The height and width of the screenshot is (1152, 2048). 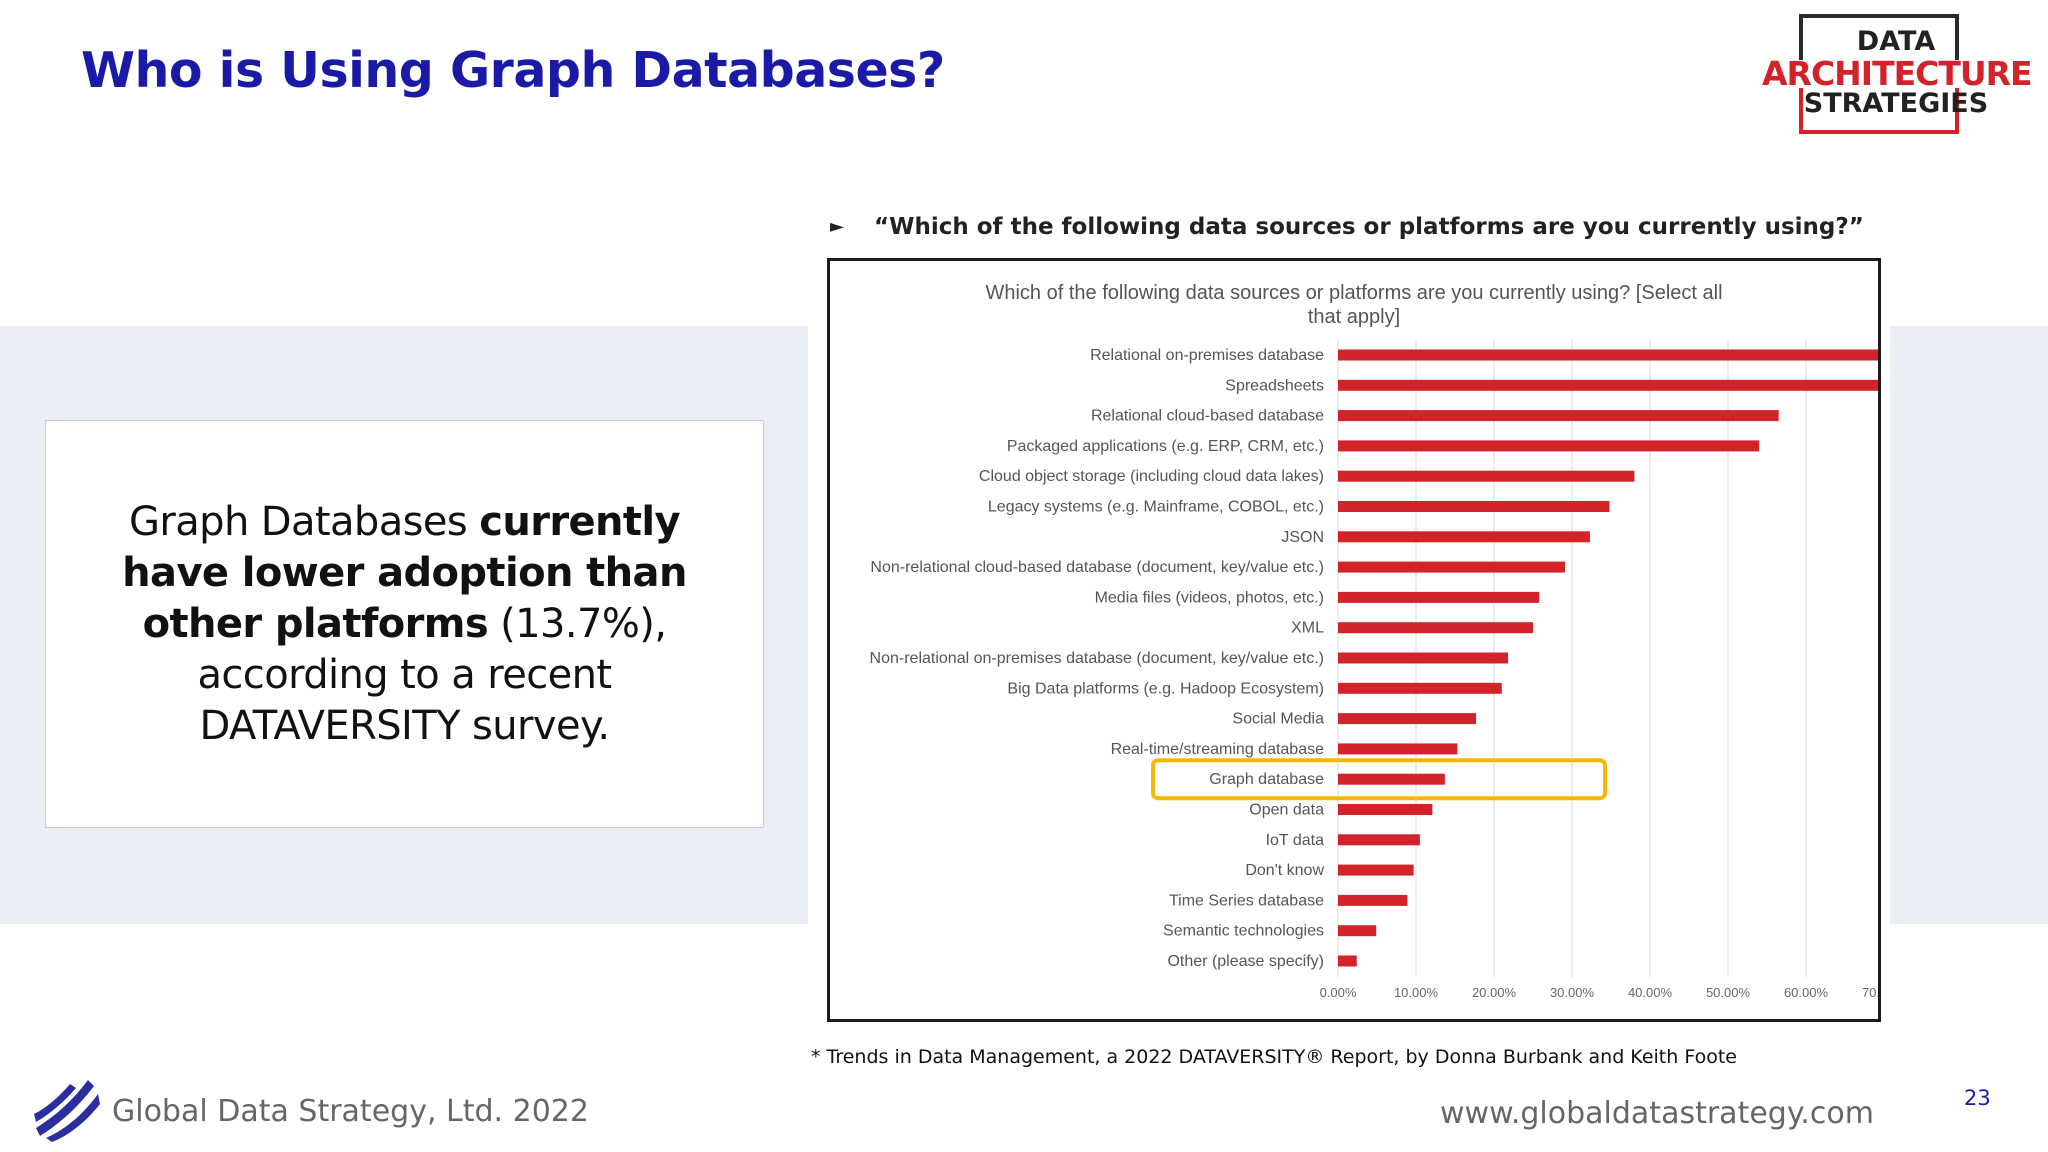 What do you see at coordinates (1207, 355) in the screenshot?
I see `category-label: Relational on-premises database` at bounding box center [1207, 355].